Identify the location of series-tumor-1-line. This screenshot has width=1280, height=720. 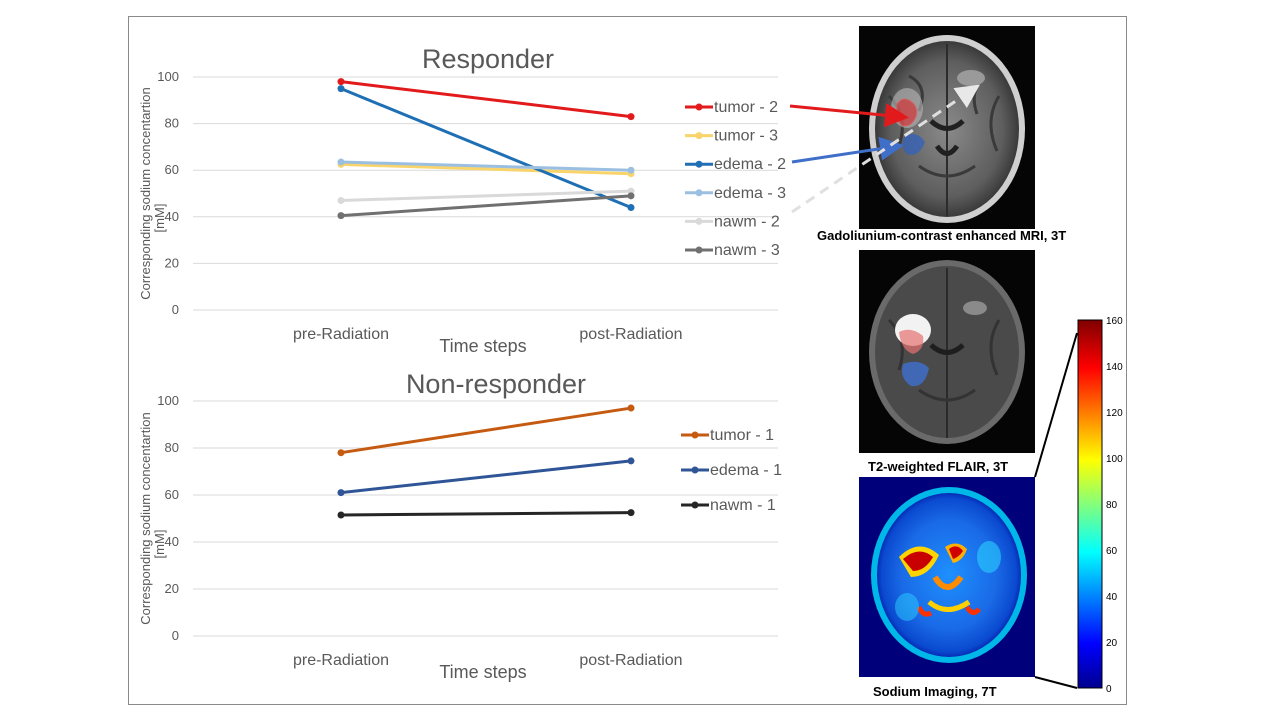
(486, 430).